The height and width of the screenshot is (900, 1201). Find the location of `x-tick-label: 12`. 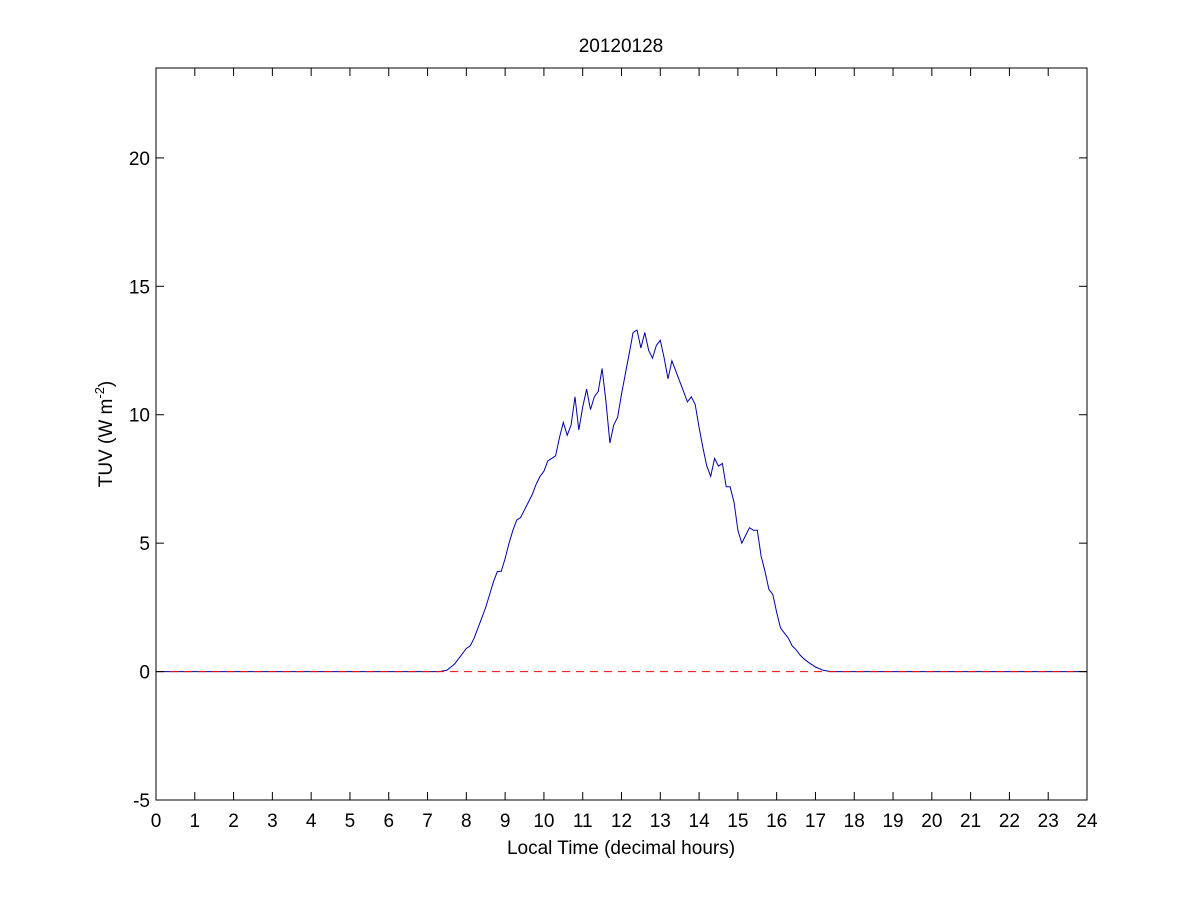

x-tick-label: 12 is located at coordinates (621, 821).